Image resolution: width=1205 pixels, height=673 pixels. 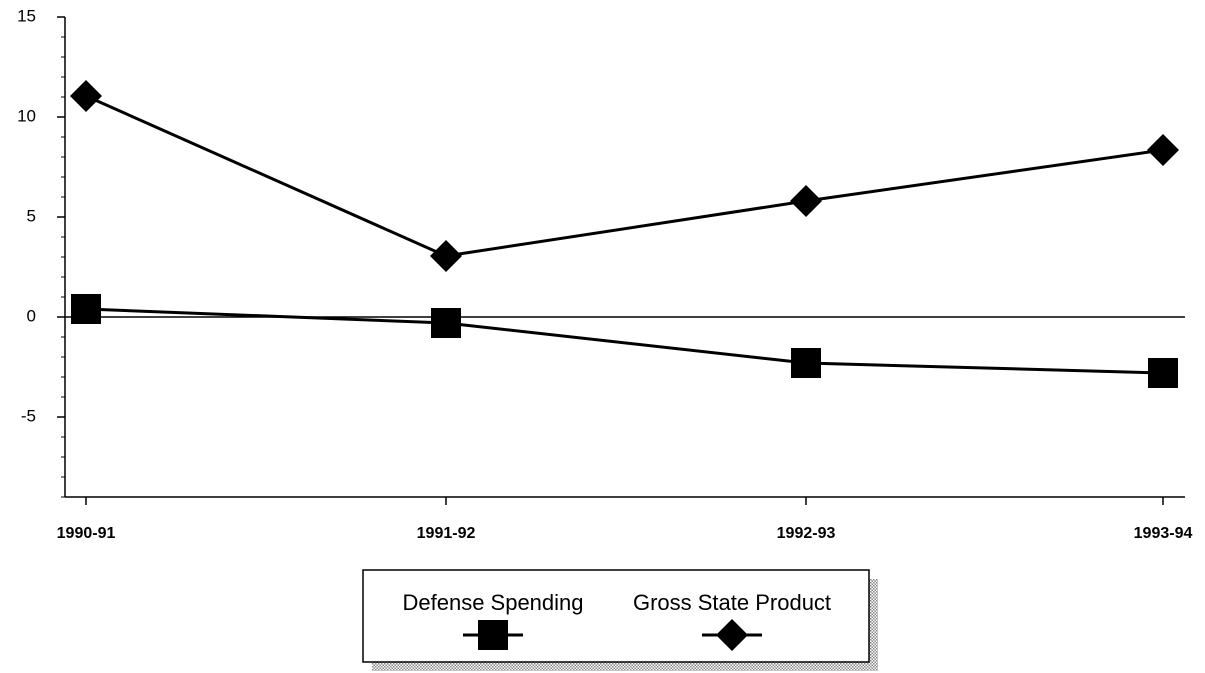 I want to click on x-tick-label: 1990-91, so click(x=86, y=533).